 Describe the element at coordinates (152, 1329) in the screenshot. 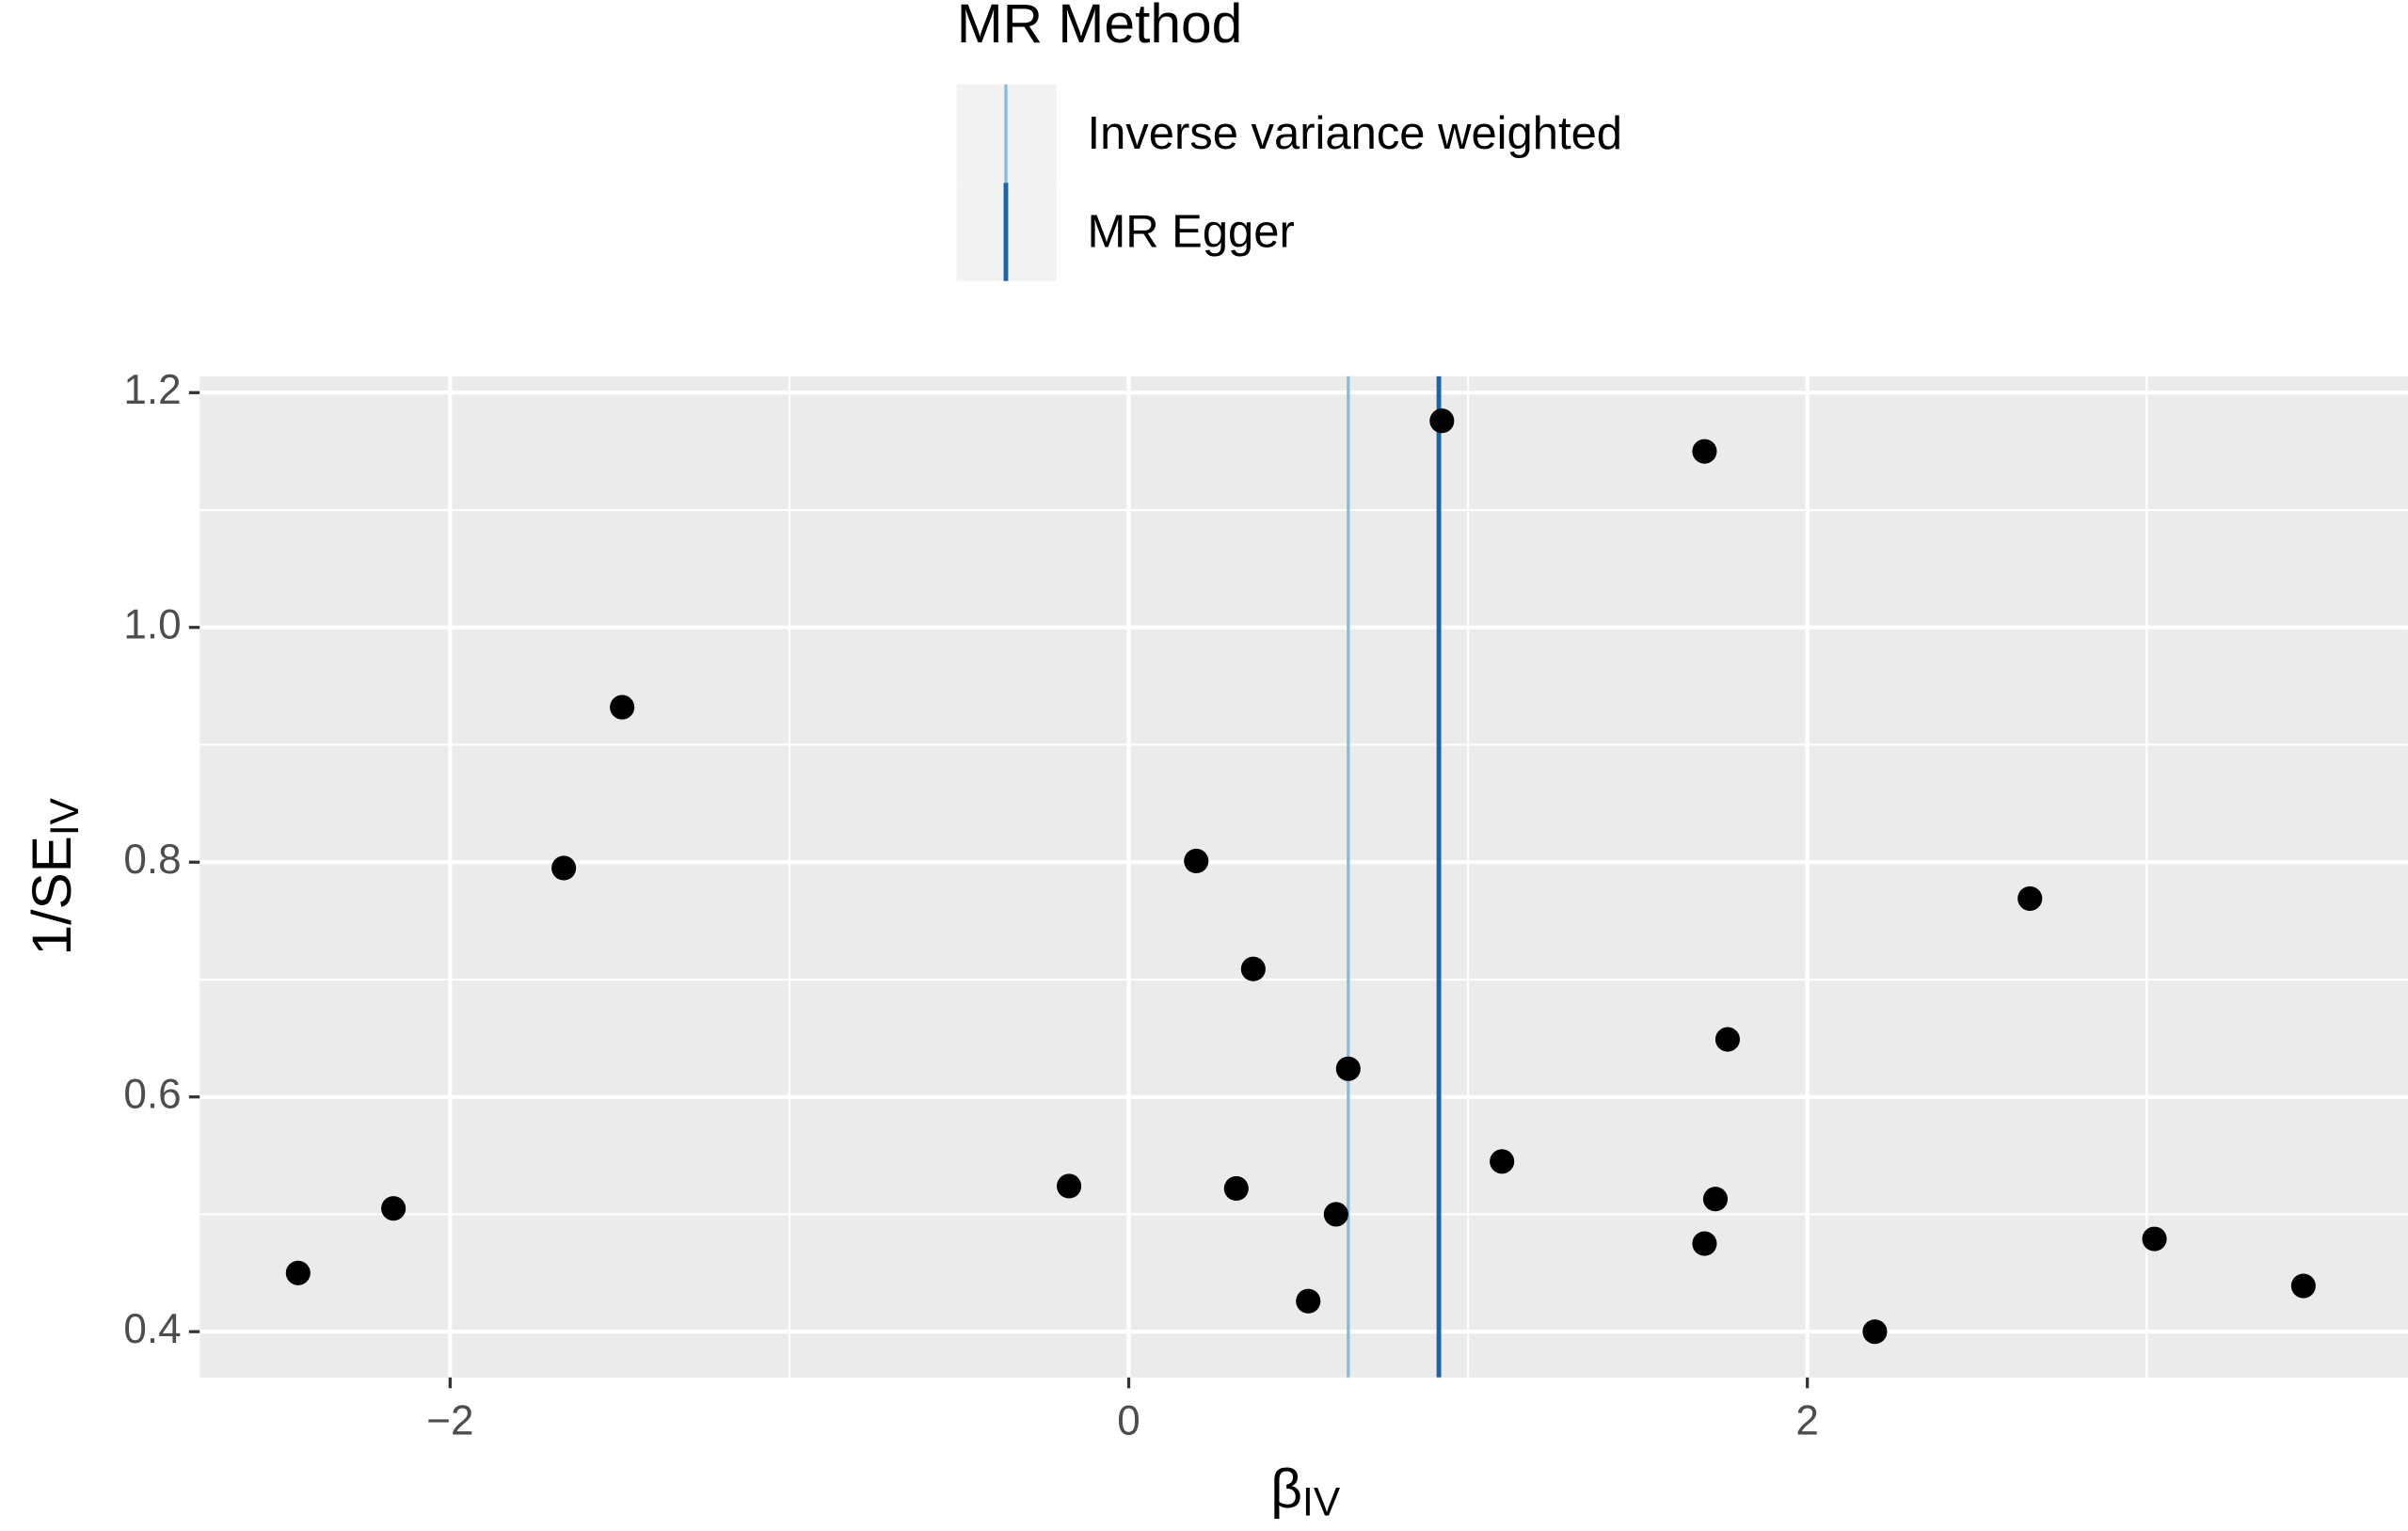

I see `y-tick-label: 0.4` at that location.